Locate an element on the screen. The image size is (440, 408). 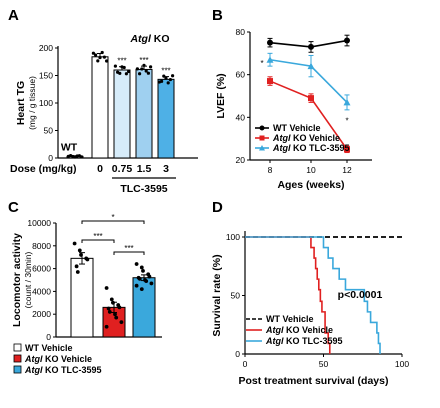
a-y-tick-label: 100 is located at coordinates (46, 103).